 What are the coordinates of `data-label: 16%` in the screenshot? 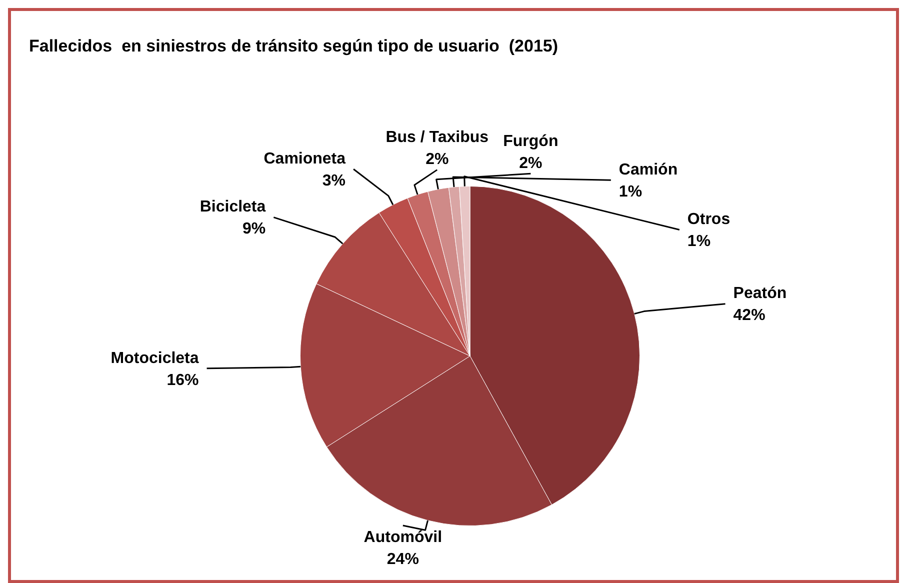 It's located at (182, 380).